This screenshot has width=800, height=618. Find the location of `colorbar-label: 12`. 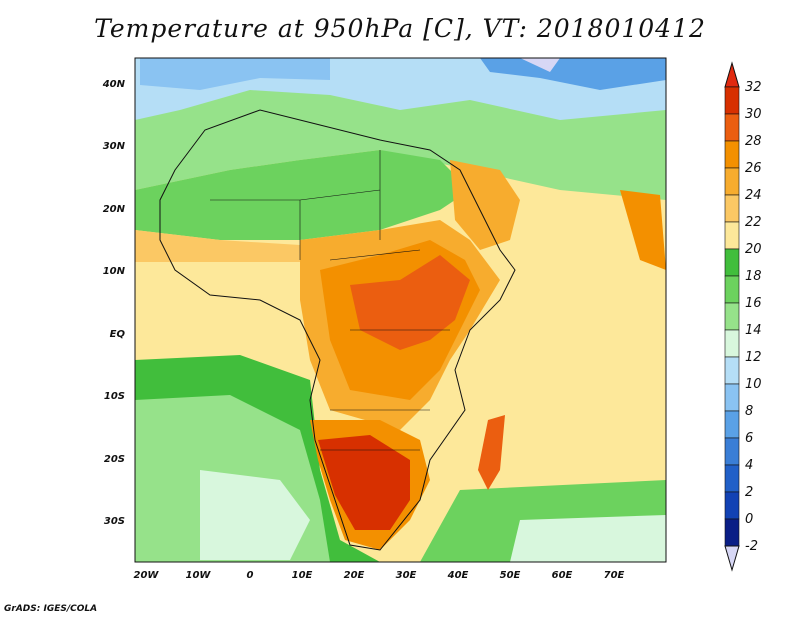

colorbar-label: 12 is located at coordinates (753, 357).